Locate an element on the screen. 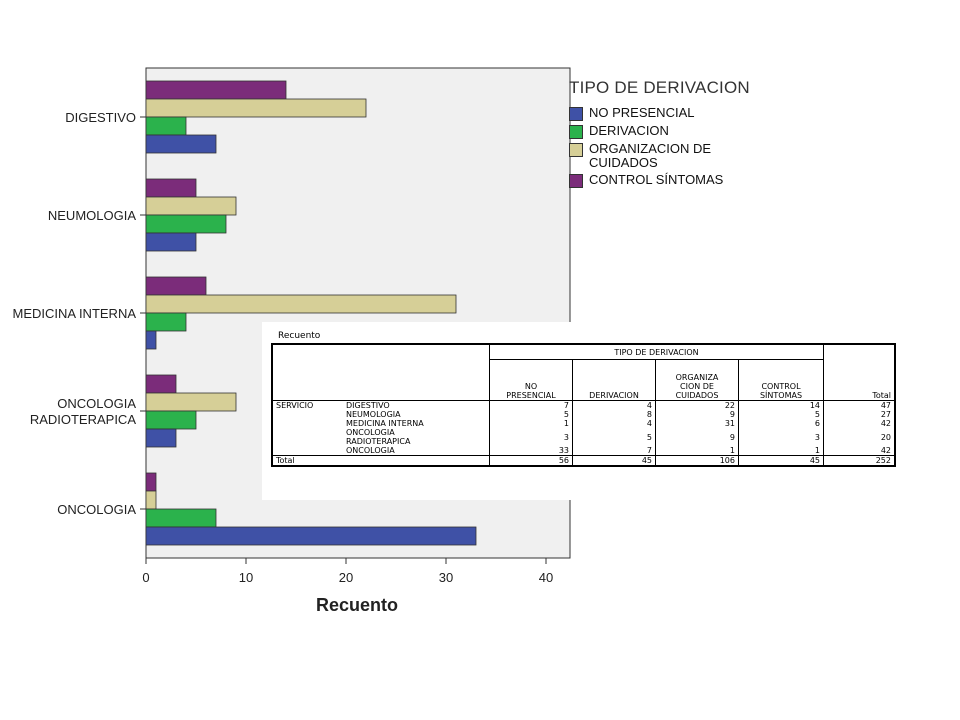 The height and width of the screenshot is (720, 960). x-axis-title: Recuento is located at coordinates (357, 605).